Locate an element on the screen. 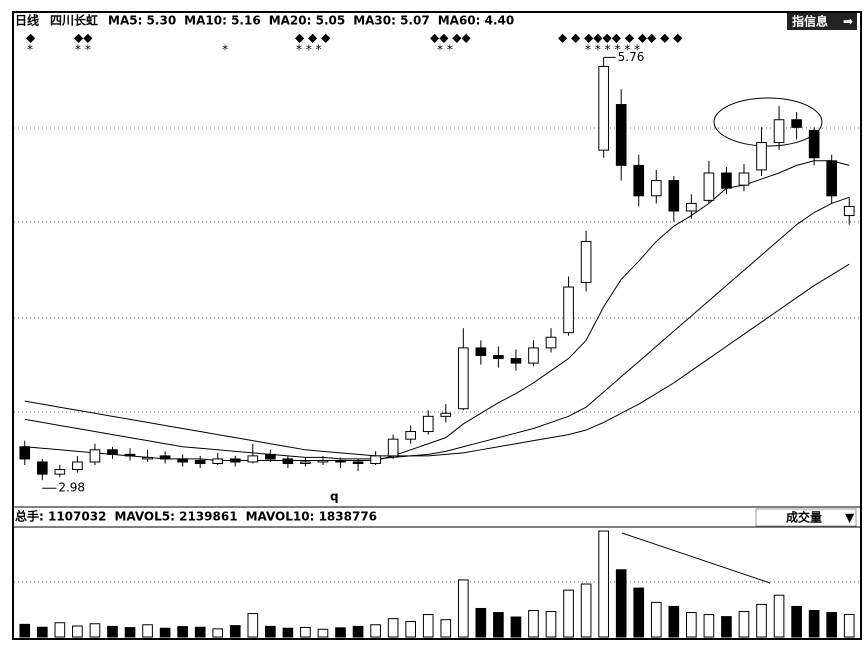 The height and width of the screenshot is (646, 867). marker: ◆ ◆ ◆ is located at coordinates (313, 38).